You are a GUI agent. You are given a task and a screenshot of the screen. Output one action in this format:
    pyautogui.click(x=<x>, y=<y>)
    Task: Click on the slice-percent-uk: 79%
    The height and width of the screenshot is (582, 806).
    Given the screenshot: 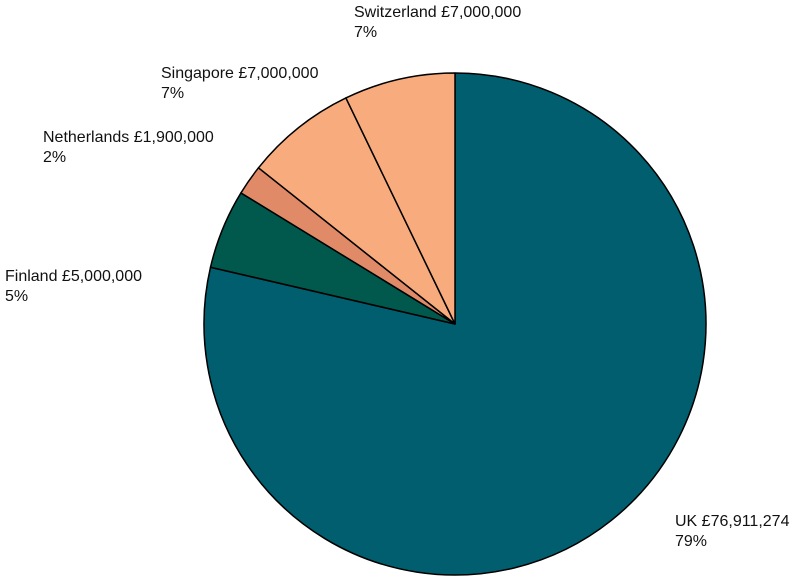 What is the action you would take?
    pyautogui.click(x=691, y=541)
    